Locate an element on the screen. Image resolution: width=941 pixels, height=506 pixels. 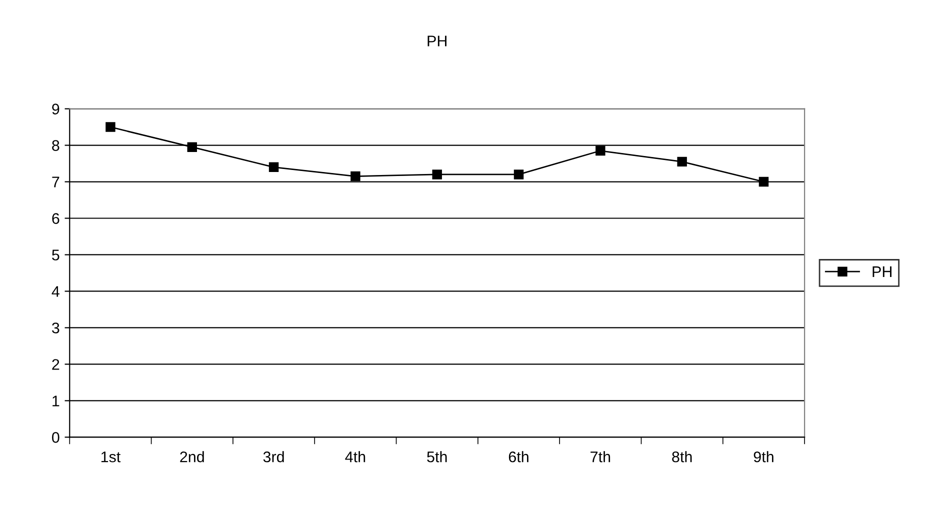
y-tick-label: 1 is located at coordinates (56, 401).